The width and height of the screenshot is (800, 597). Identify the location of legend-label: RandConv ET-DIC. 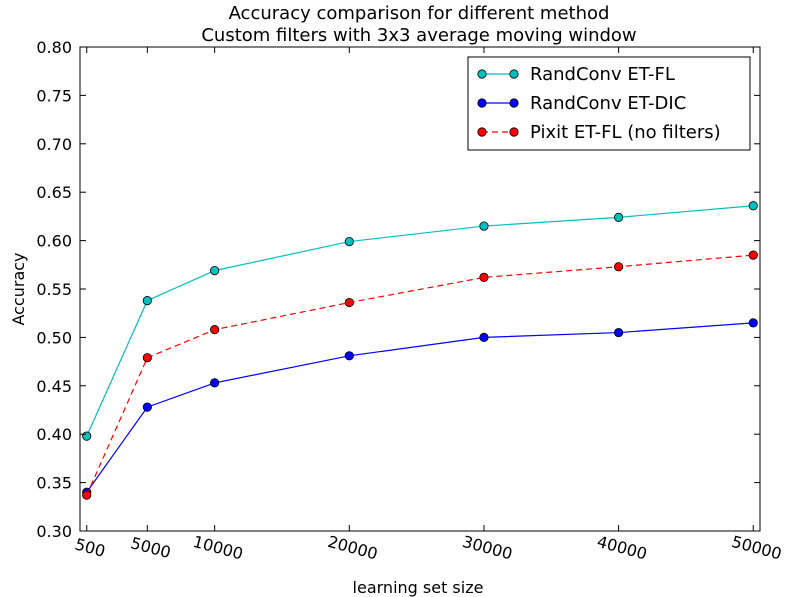
(608, 103).